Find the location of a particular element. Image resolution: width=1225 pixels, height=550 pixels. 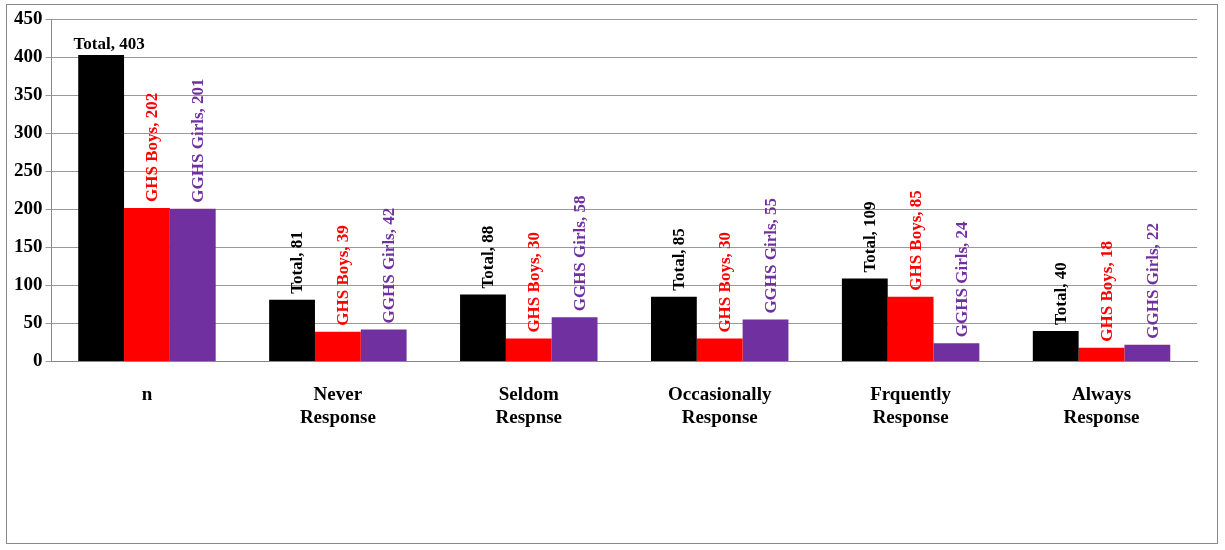

y-tick-label: 100 is located at coordinates (28, 284).